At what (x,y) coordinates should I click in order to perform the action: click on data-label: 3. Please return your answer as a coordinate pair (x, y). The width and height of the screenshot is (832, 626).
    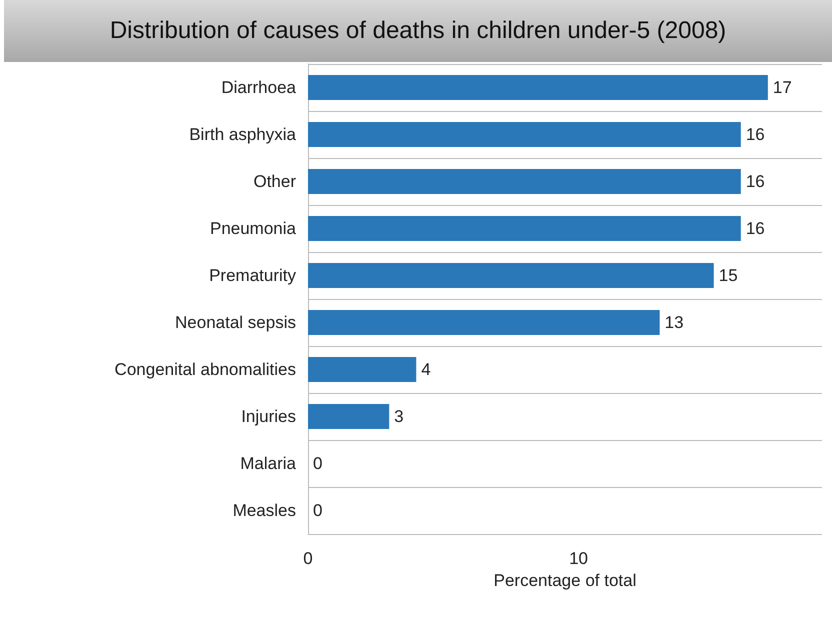
    Looking at the image, I should click on (399, 416).